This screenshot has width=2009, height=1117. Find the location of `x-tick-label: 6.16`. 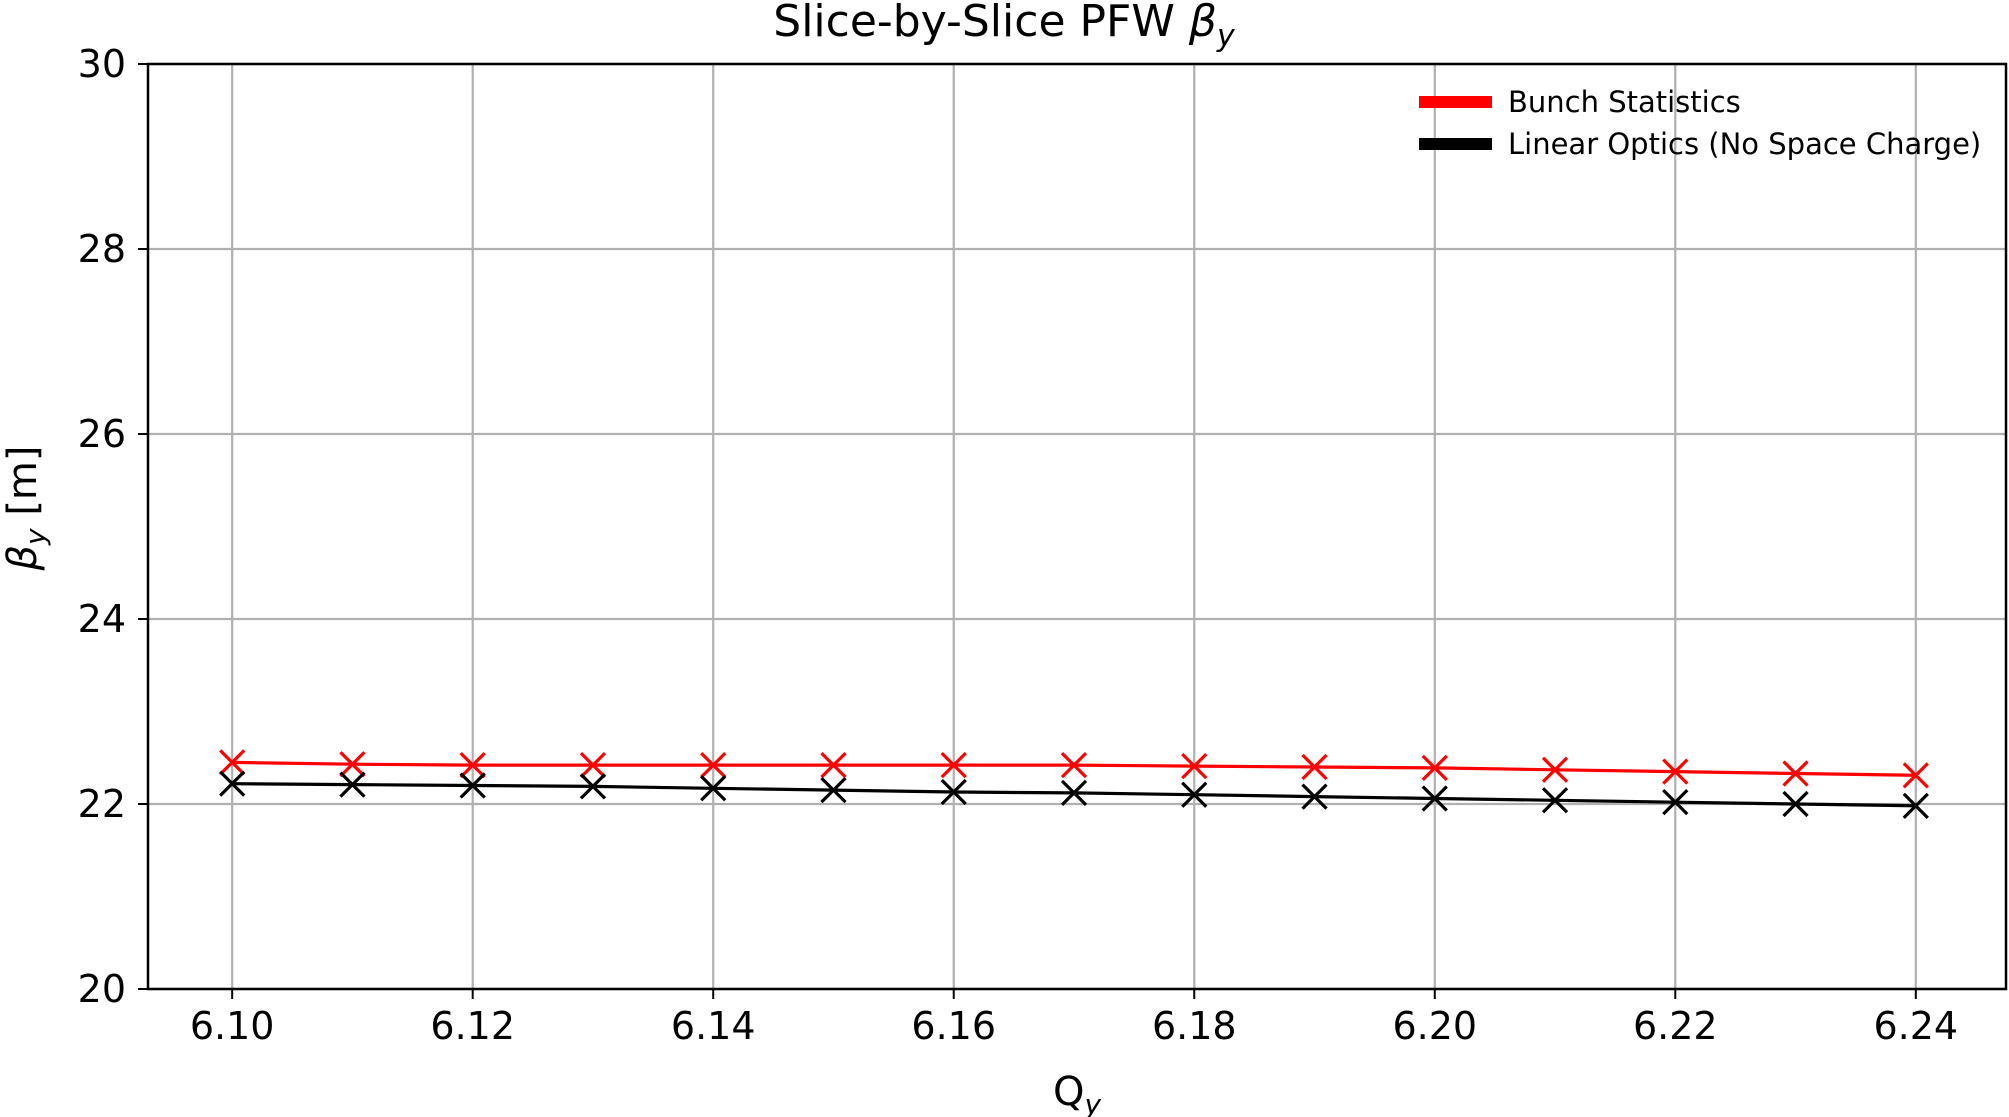

x-tick-label: 6.16 is located at coordinates (953, 1026).